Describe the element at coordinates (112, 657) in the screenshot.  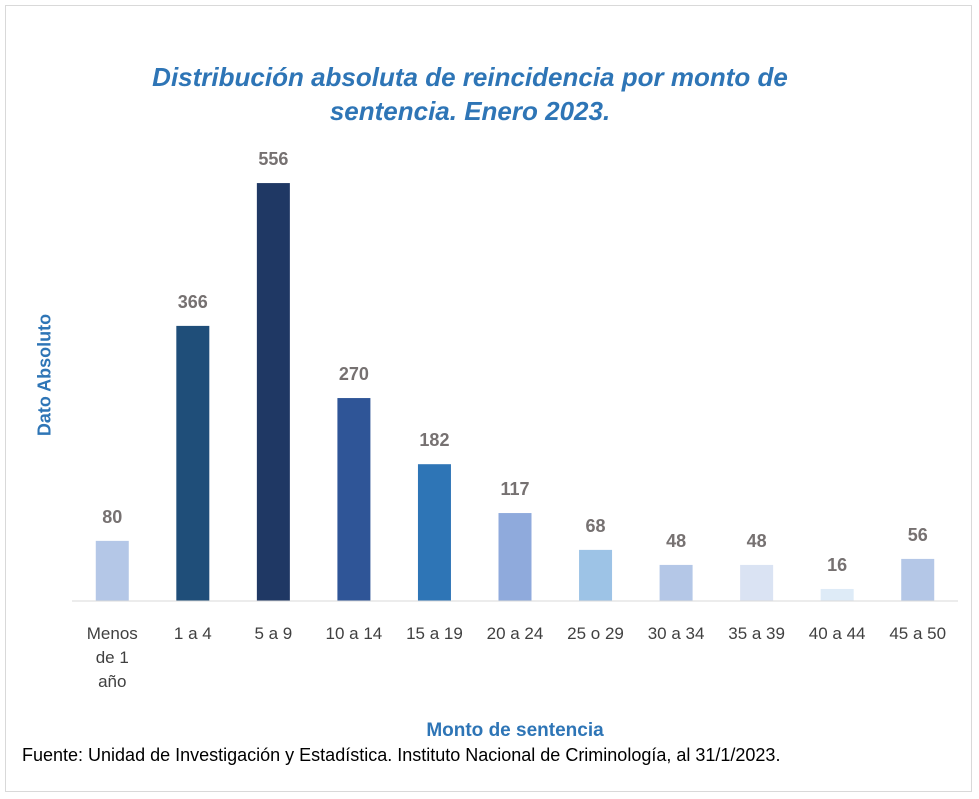
I see `x-tick-label: Menos de 1 año` at that location.